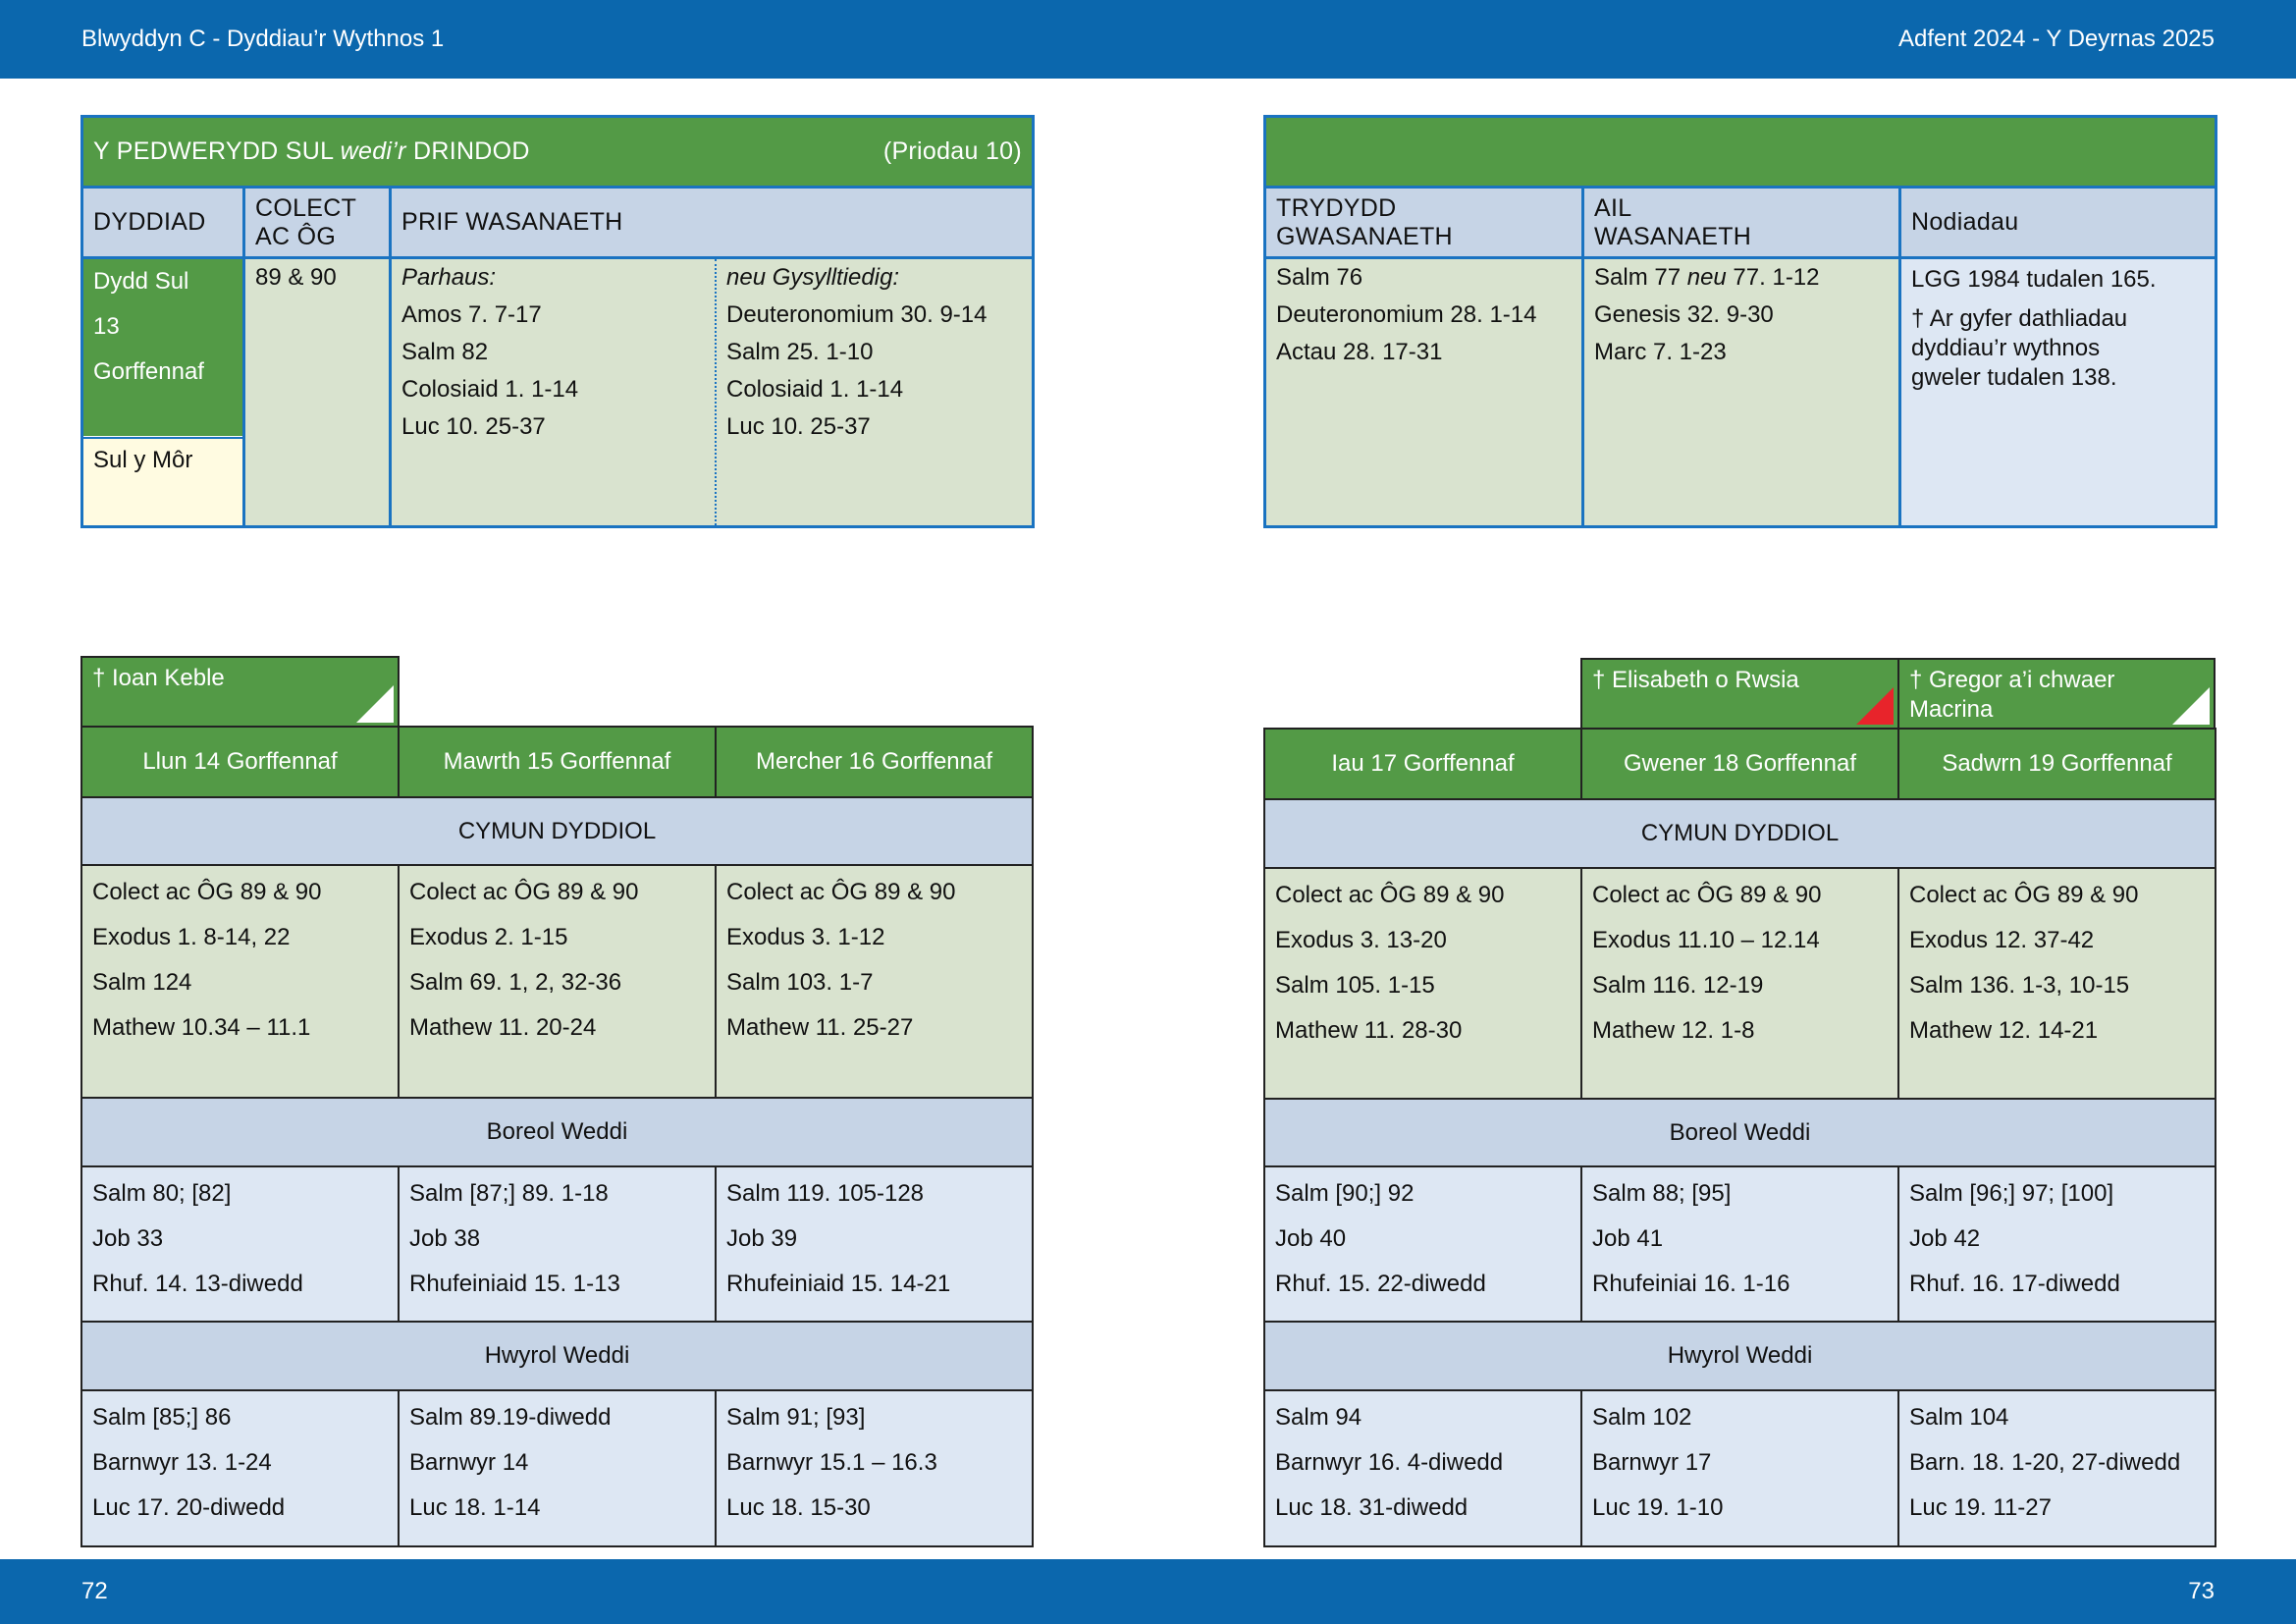  Describe the element at coordinates (952, 151) in the screenshot. I see `sunday-proper-ref: (Priodau 10)` at that location.